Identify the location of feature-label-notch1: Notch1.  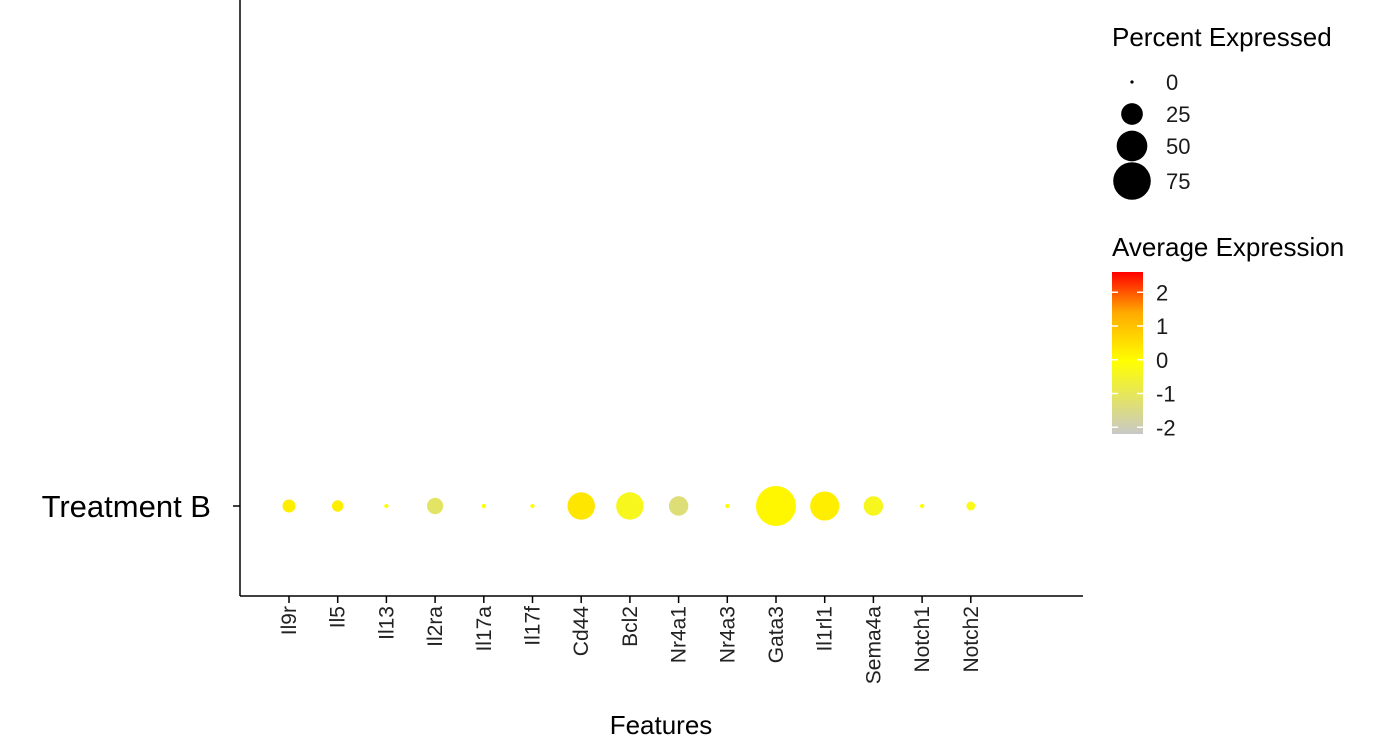
(922, 639).